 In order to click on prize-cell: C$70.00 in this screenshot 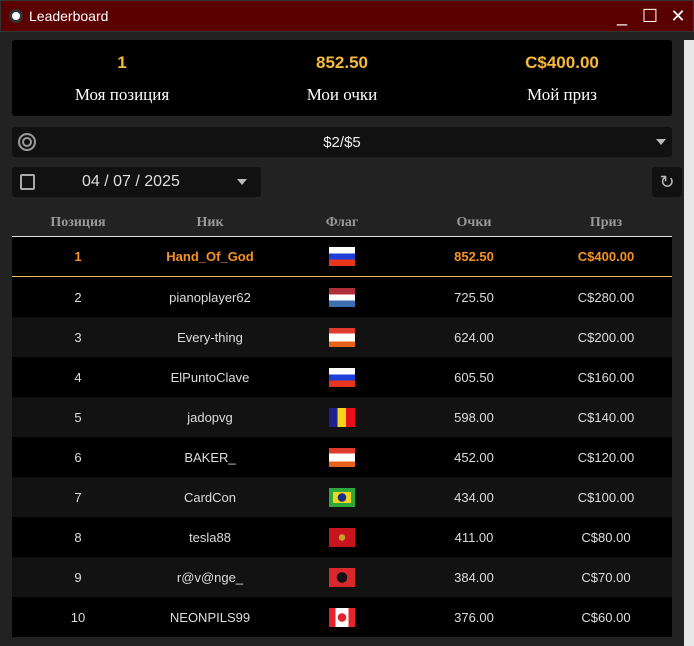, I will do `click(606, 577)`.